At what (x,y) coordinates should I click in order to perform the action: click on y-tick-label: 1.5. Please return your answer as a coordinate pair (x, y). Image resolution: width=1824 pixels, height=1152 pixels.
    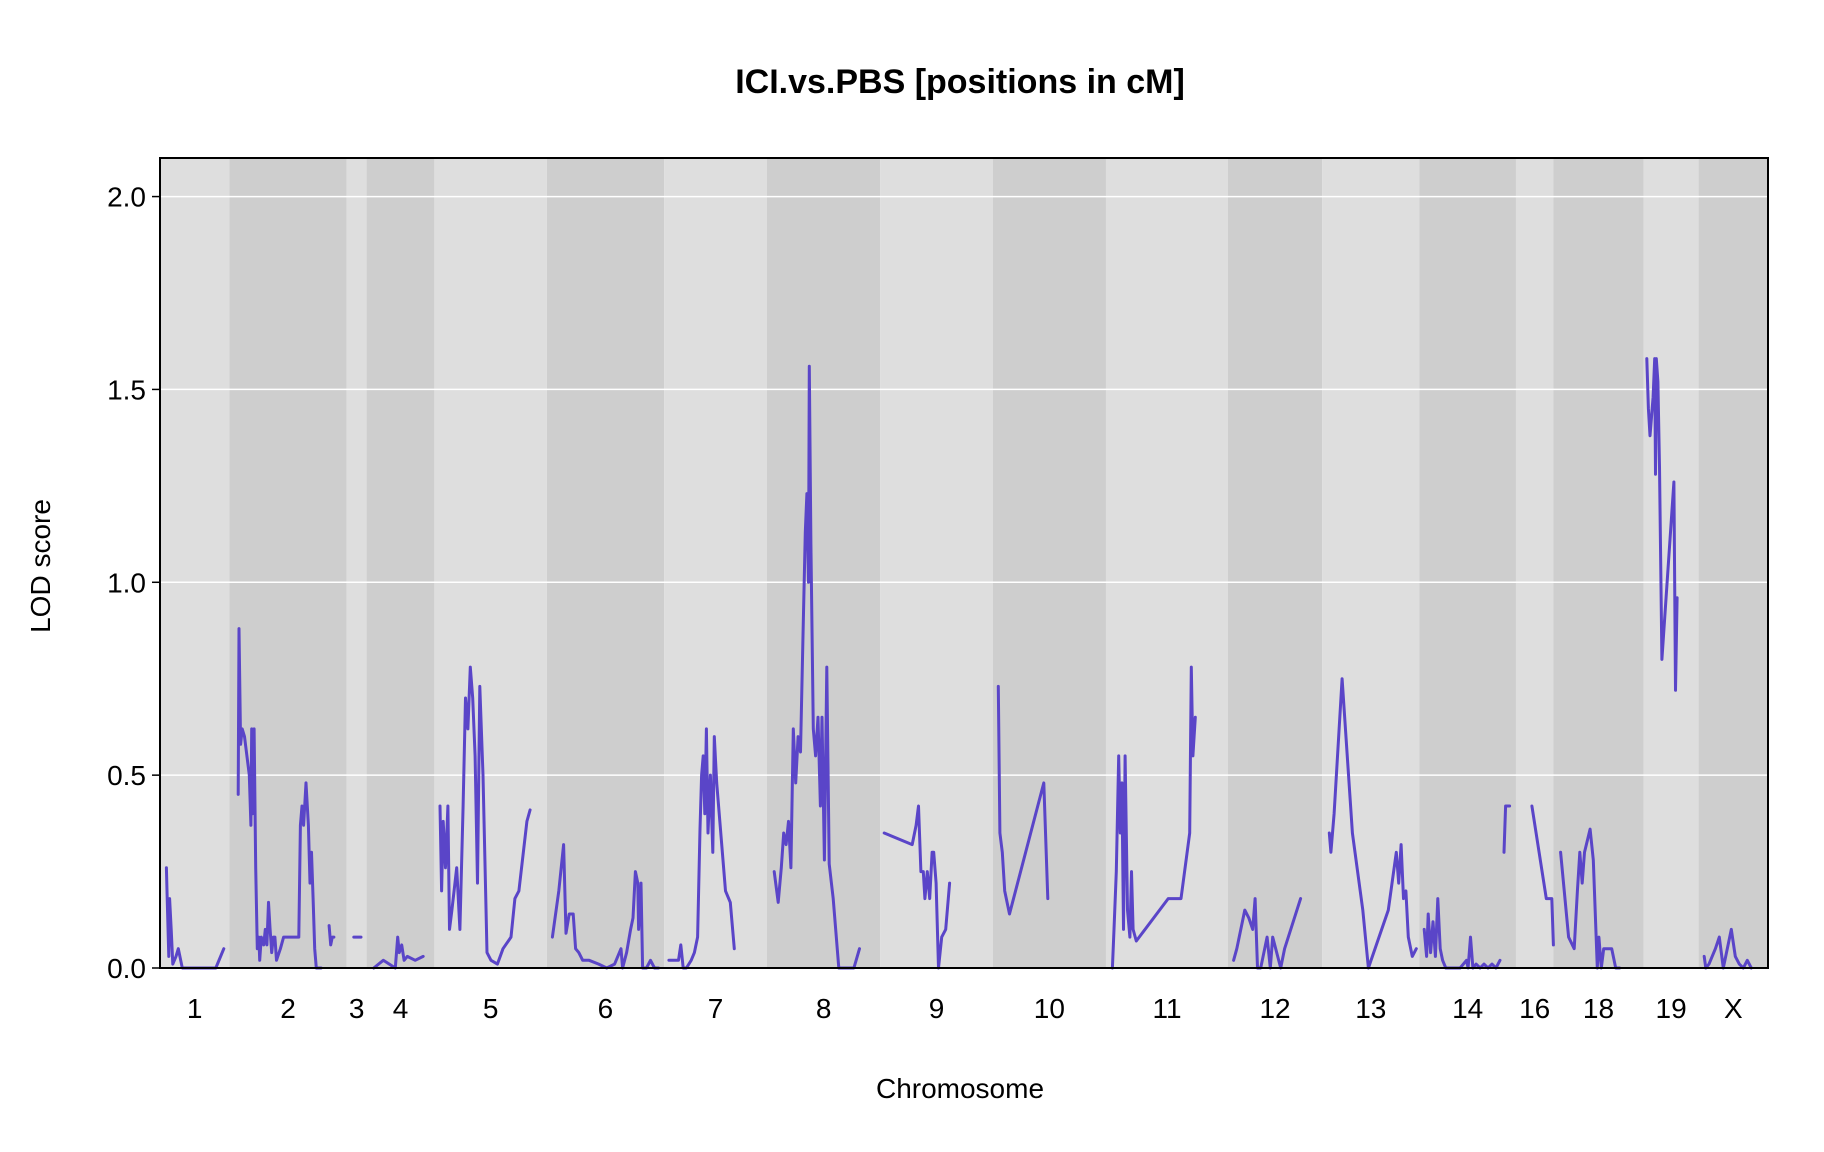
    Looking at the image, I should click on (126, 389).